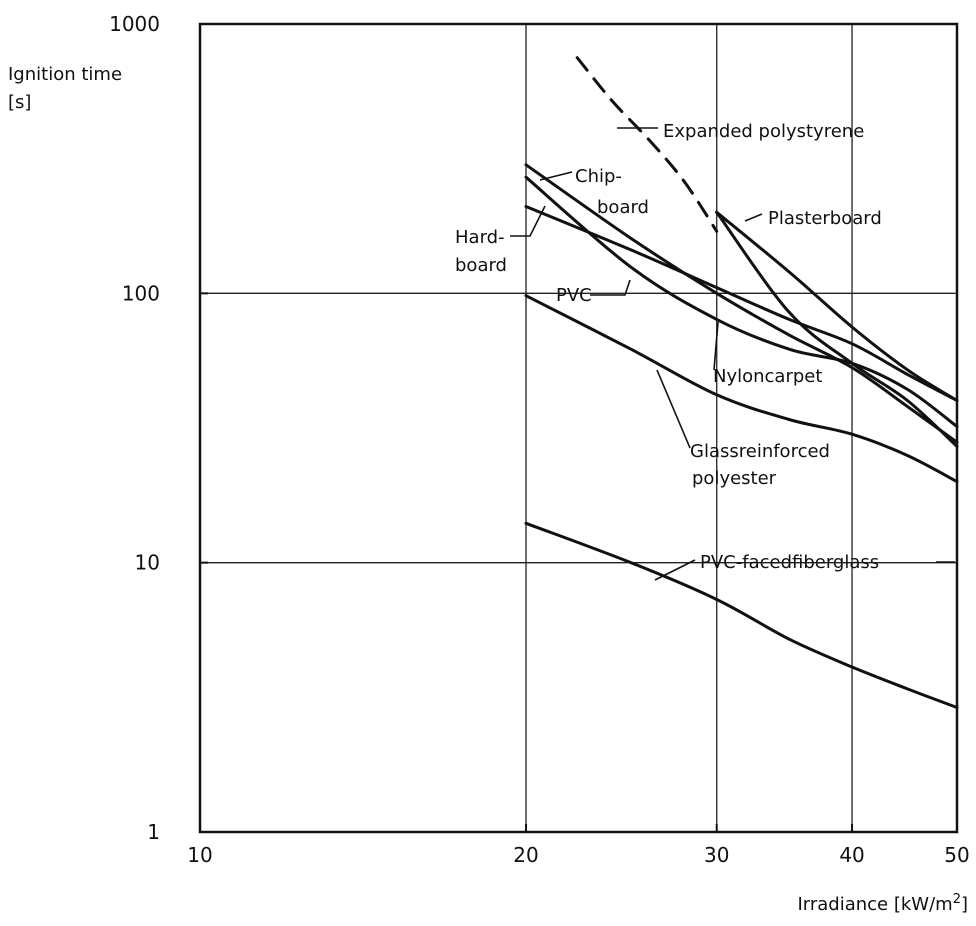  Describe the element at coordinates (134, 24) in the screenshot. I see `y-tick-label: 1000` at that location.